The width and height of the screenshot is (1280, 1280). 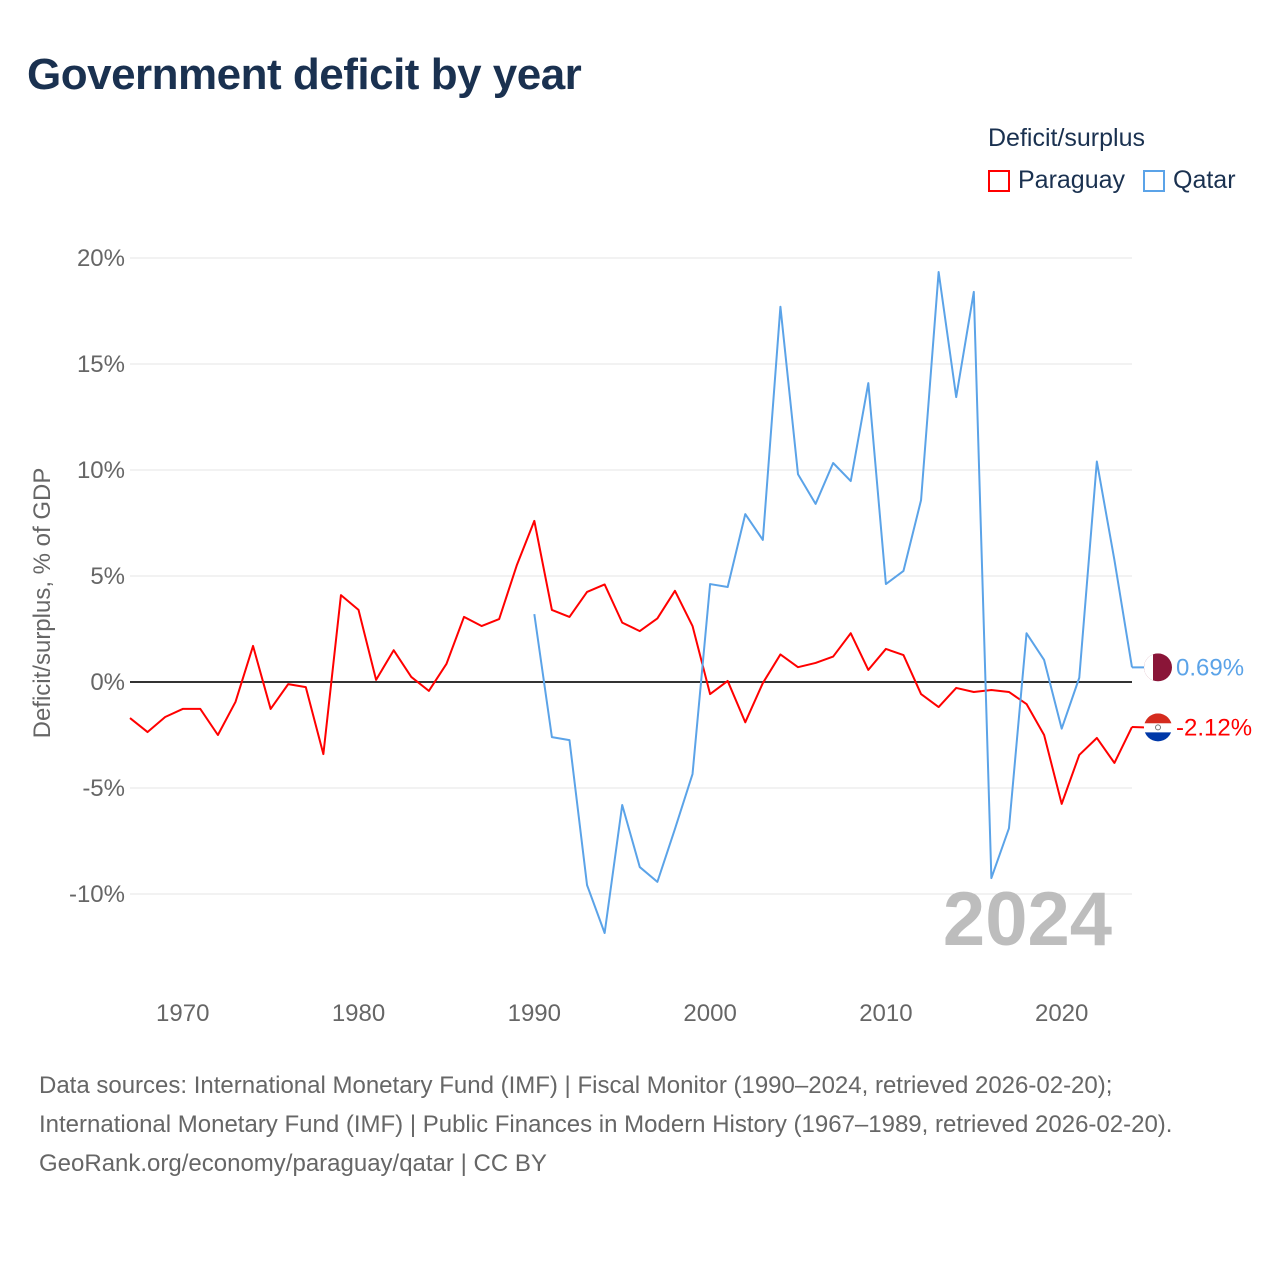 I want to click on y-tick-label: 15%, so click(x=101, y=364).